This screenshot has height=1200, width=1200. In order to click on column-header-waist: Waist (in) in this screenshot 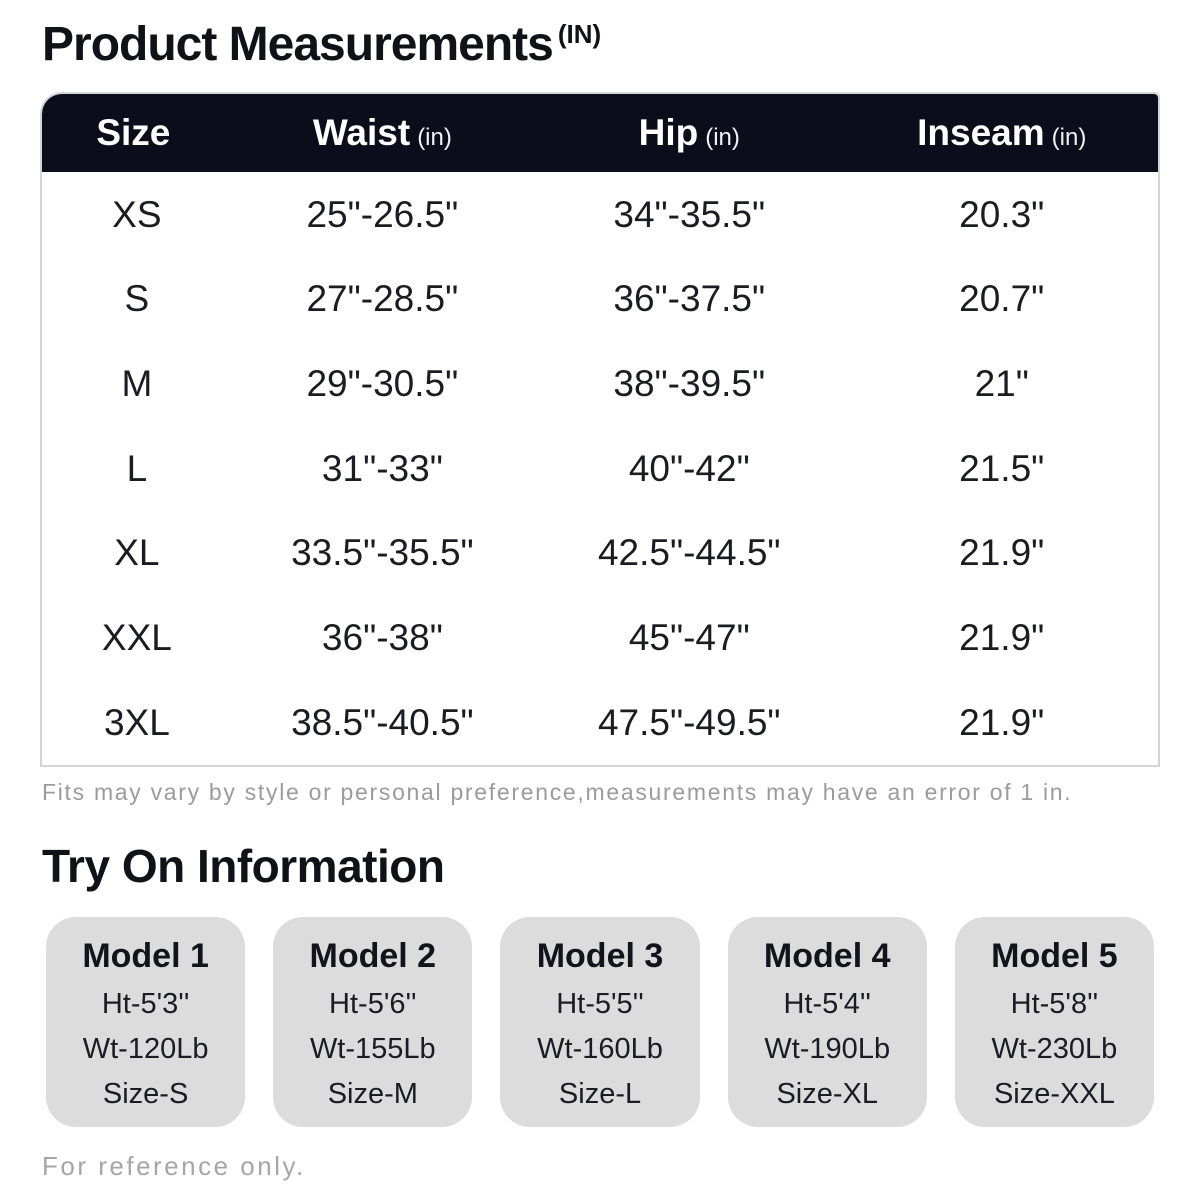, I will do `click(382, 133)`.